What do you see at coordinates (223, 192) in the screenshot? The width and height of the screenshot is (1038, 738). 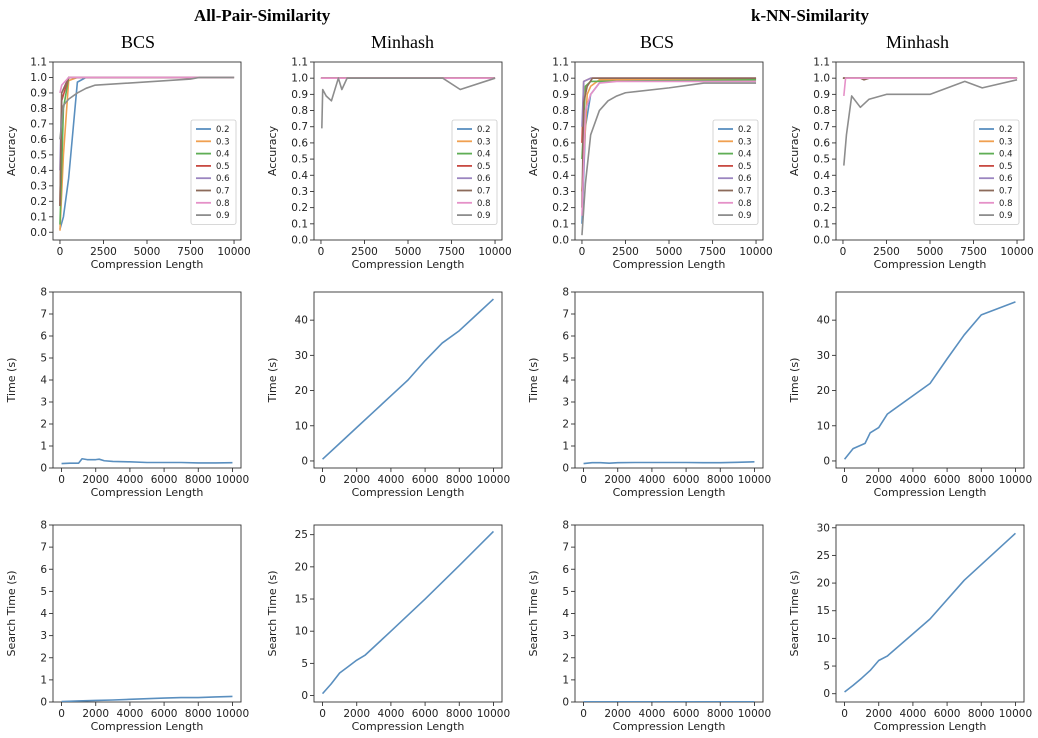 I see `legend-label: 0.7` at bounding box center [223, 192].